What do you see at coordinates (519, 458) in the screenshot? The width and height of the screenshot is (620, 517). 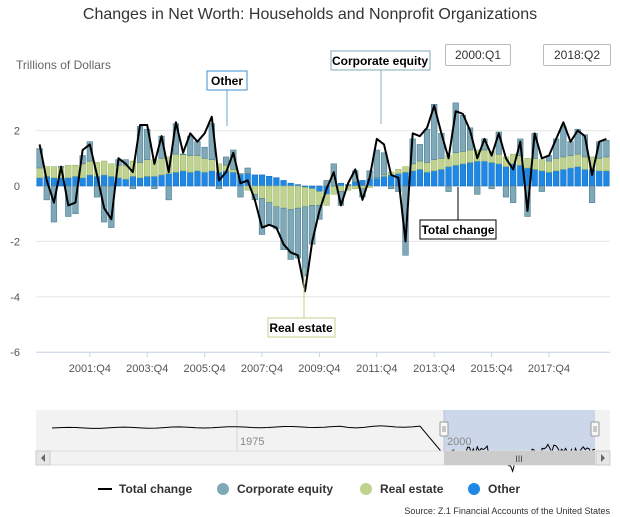 I see `scrollbar-thumb` at bounding box center [519, 458].